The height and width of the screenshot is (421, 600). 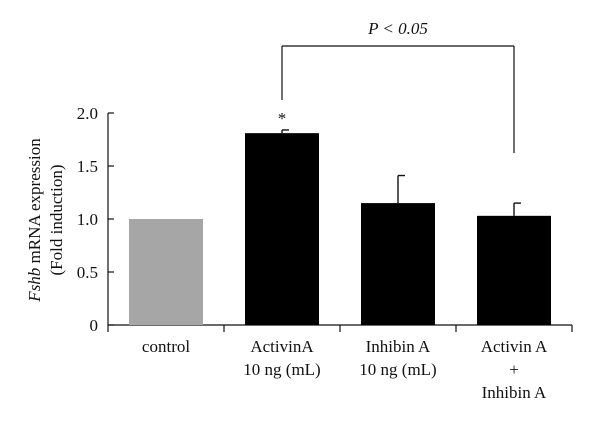 I want to click on y-axis-title-line2: (Fold induction), so click(x=56, y=220).